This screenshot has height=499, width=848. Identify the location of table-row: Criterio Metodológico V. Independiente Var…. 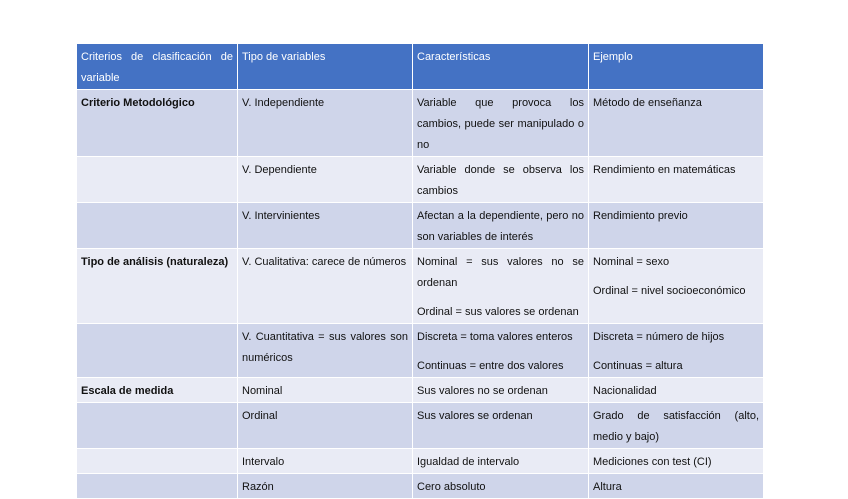
(420, 123).